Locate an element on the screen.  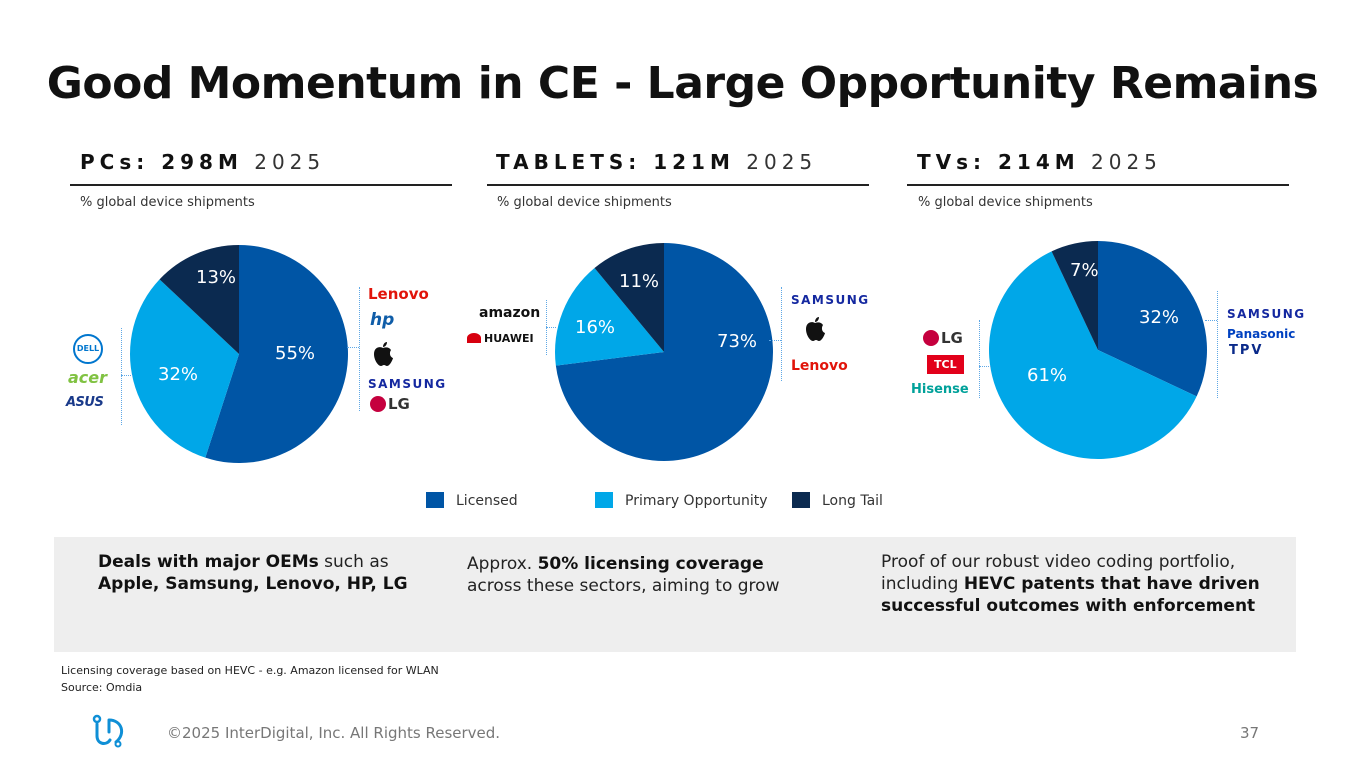
legend-label-licensed: Licensed is located at coordinates (487, 501).